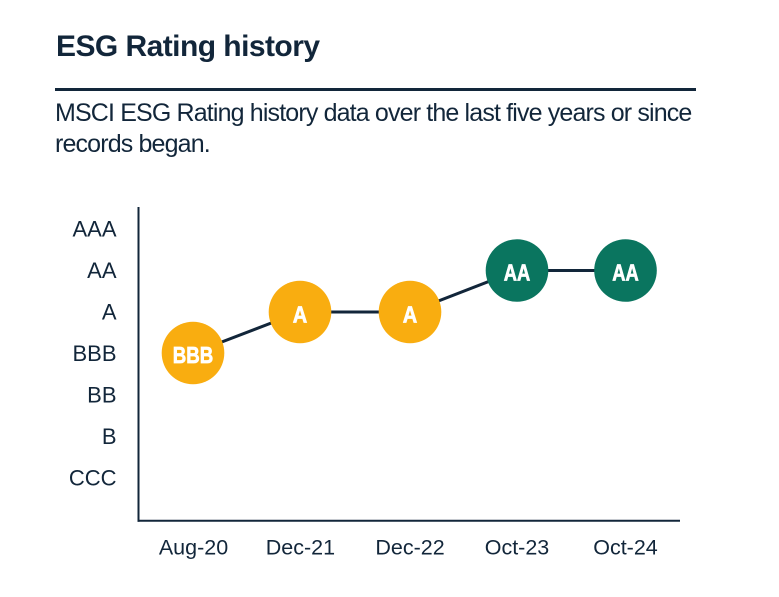 The image size is (779, 597). Describe the element at coordinates (109, 436) in the screenshot. I see `svg-text: B` at that location.